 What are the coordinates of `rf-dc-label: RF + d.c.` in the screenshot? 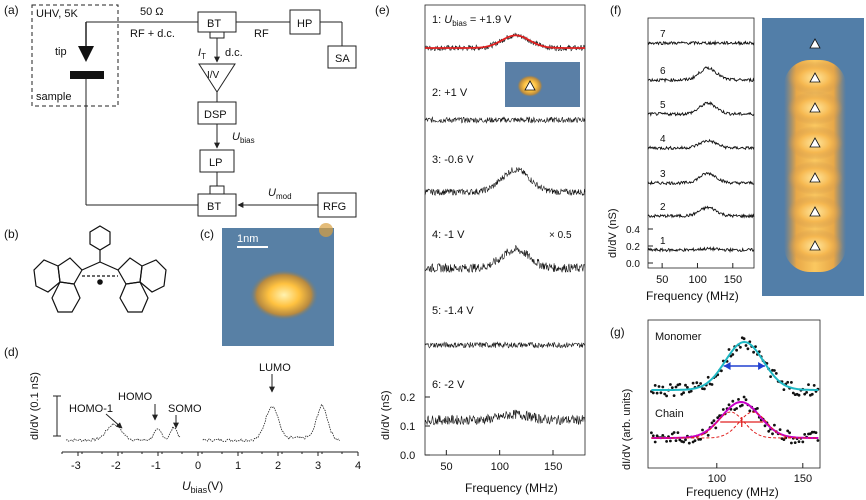 It's located at (152, 34).